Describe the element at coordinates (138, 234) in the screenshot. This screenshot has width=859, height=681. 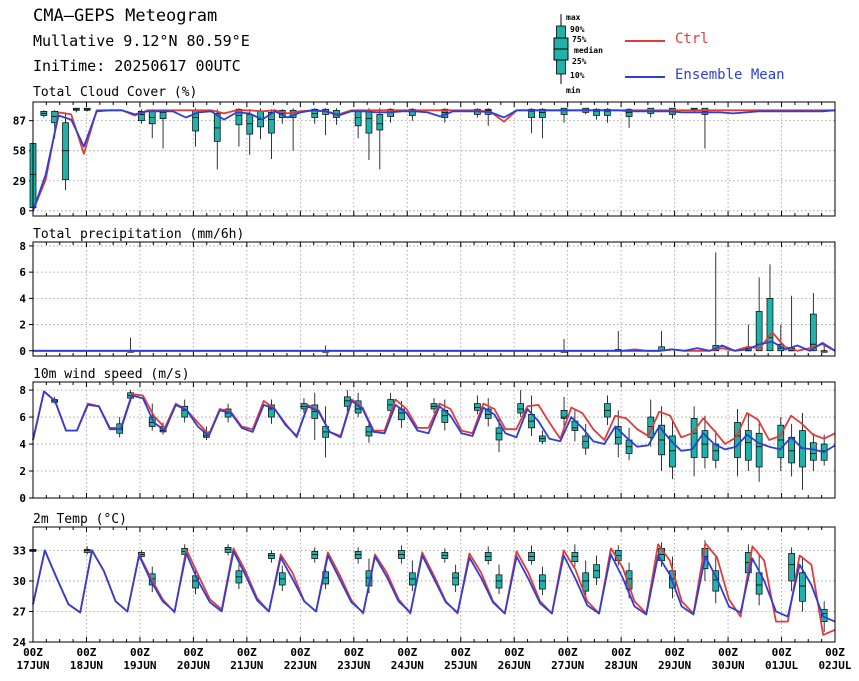
I see `panel-title: Total precipitation (mm/6h)` at that location.